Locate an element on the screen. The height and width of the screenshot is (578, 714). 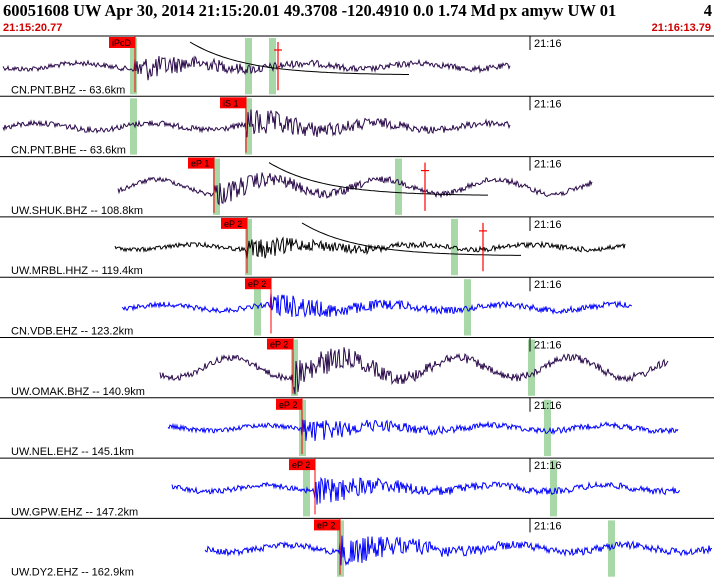
trace-row: 21:16 iS 1 CN.PNT.BHE -- 63.6km is located at coordinates (357, 126).